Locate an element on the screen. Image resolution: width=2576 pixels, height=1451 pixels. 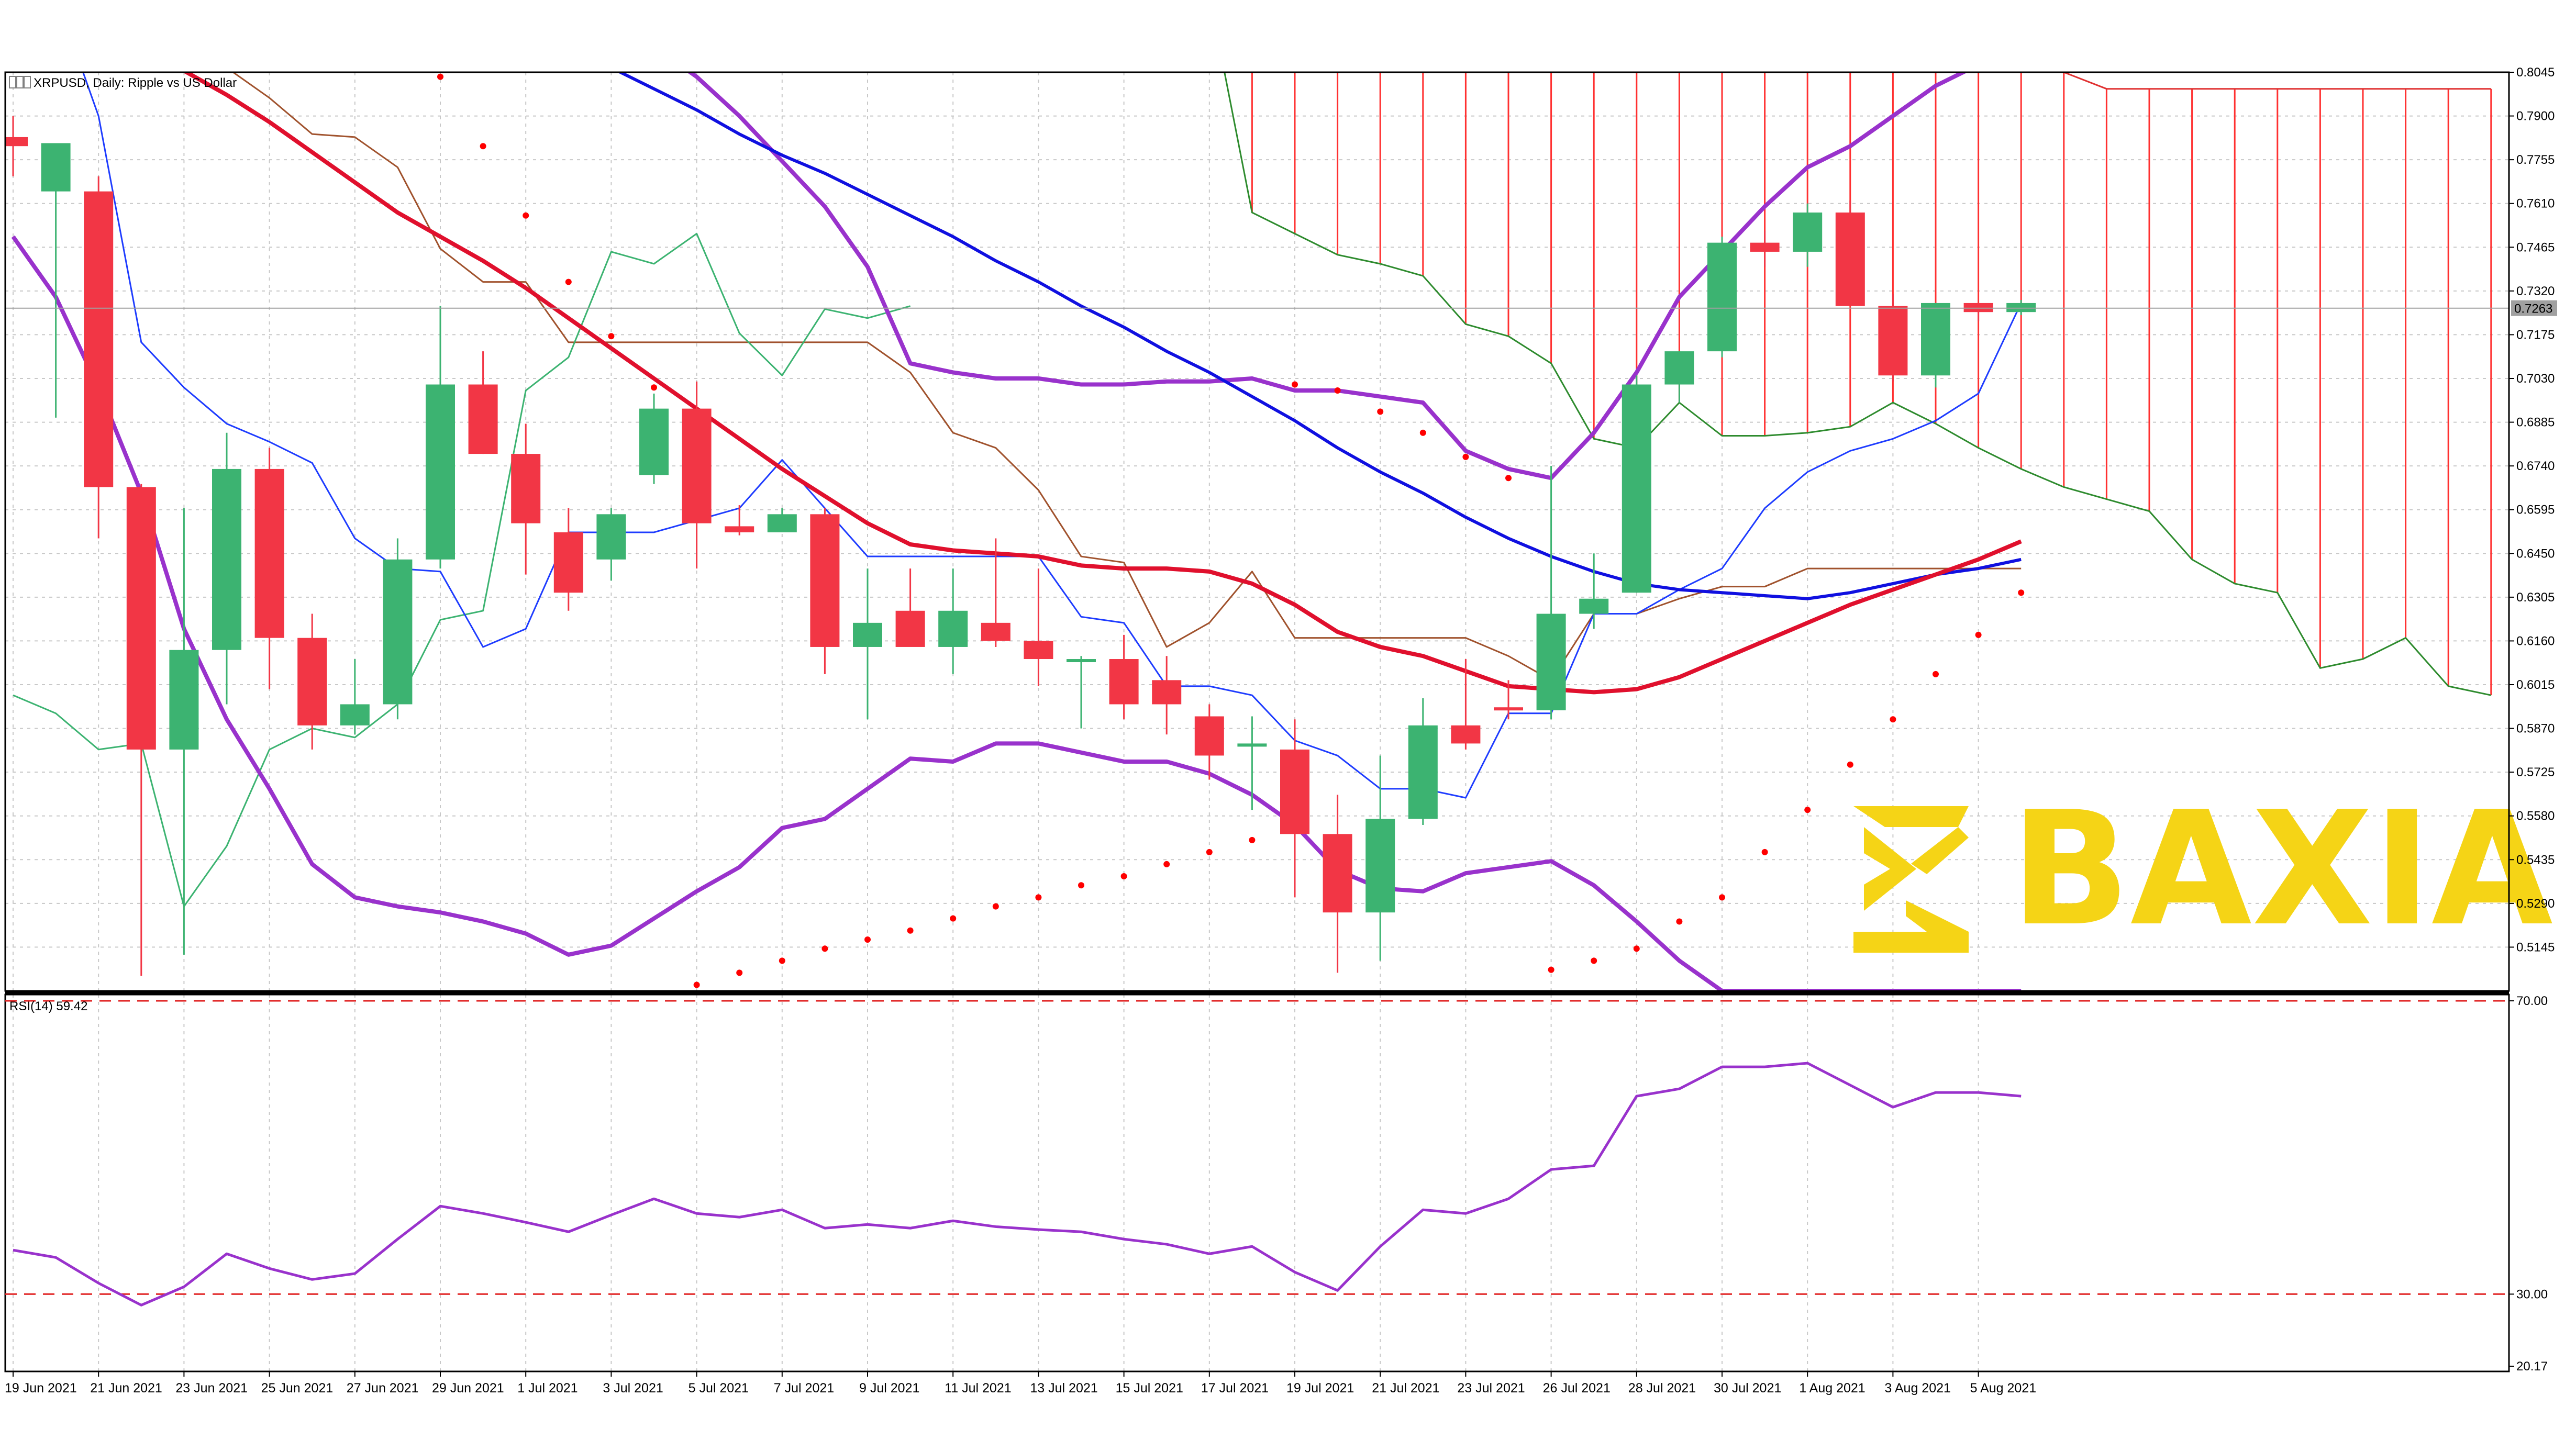
price-tick-label: 0.5435 is located at coordinates (2535, 860).